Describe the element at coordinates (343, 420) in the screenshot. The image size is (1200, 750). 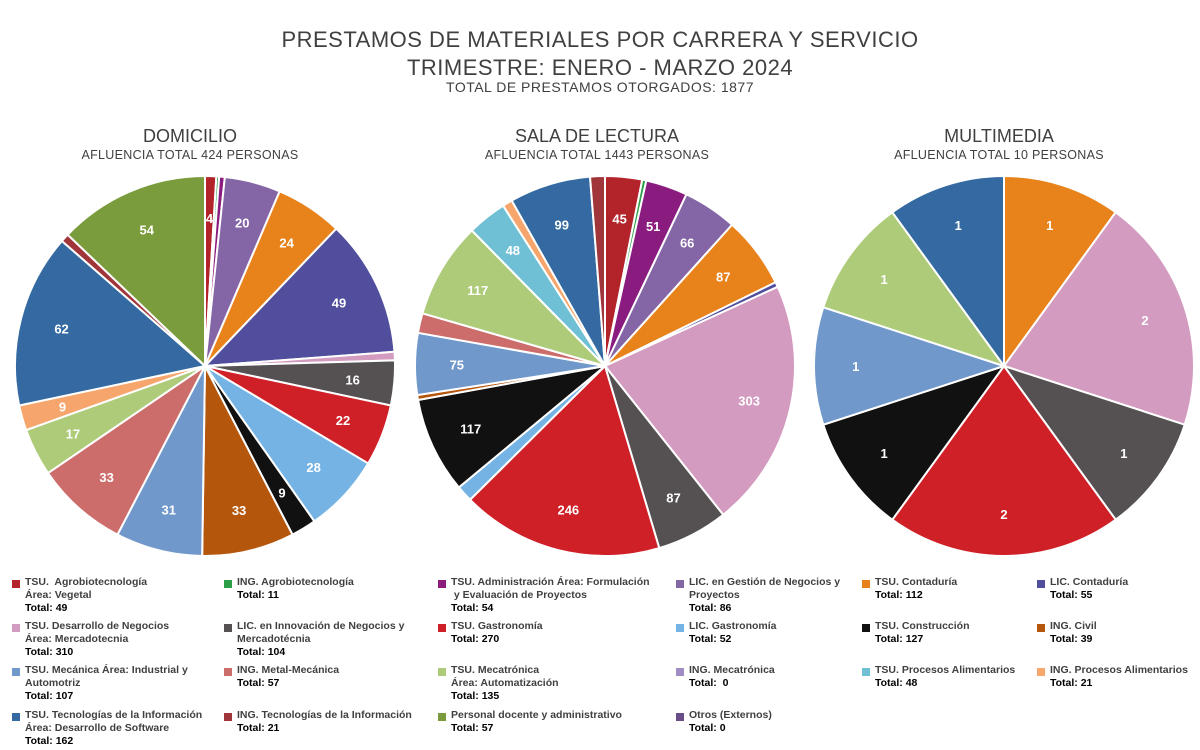
I see `slice-value-label: 22` at that location.